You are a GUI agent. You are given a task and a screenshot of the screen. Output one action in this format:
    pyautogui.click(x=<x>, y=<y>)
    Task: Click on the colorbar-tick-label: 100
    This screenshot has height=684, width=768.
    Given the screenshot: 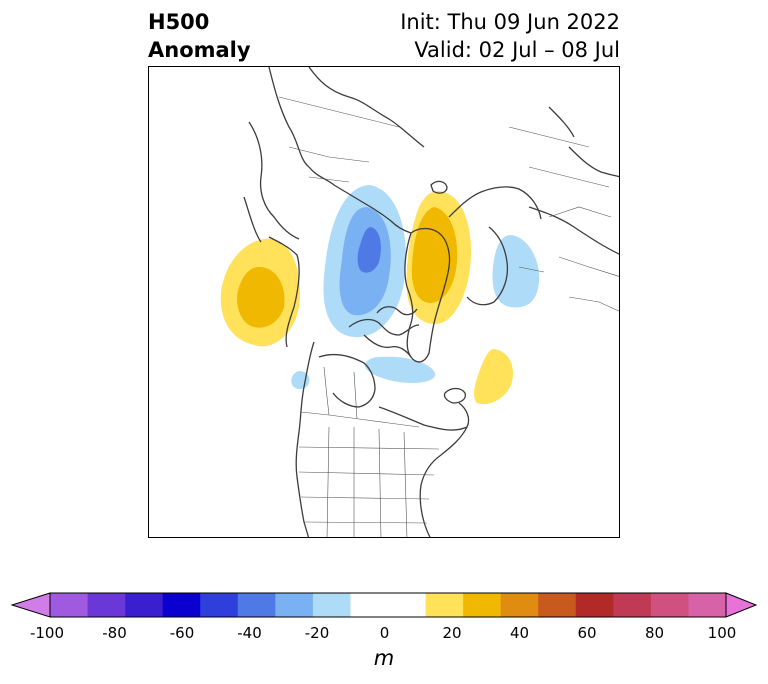 What is the action you would take?
    pyautogui.click(x=722, y=633)
    